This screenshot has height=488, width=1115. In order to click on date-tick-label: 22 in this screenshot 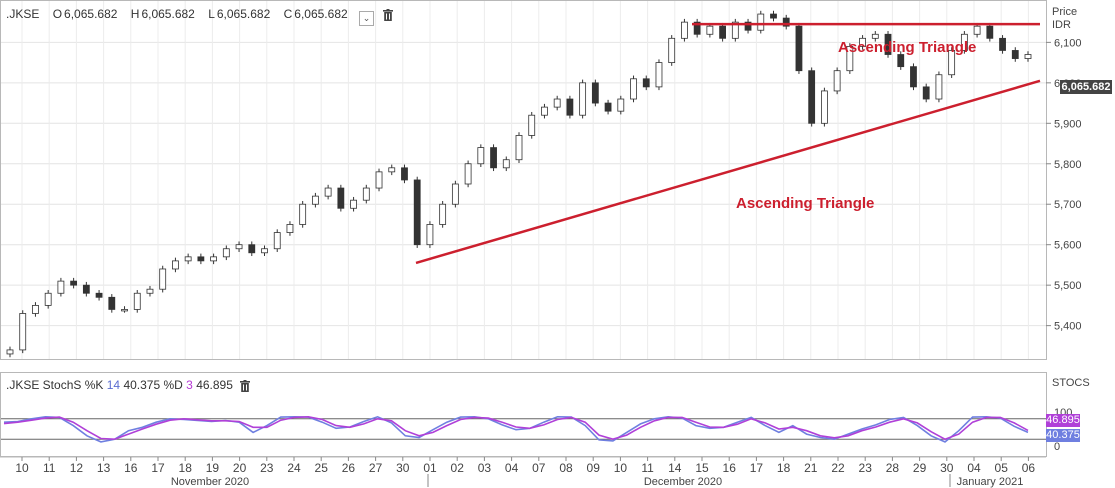, I will do `click(838, 468)`.